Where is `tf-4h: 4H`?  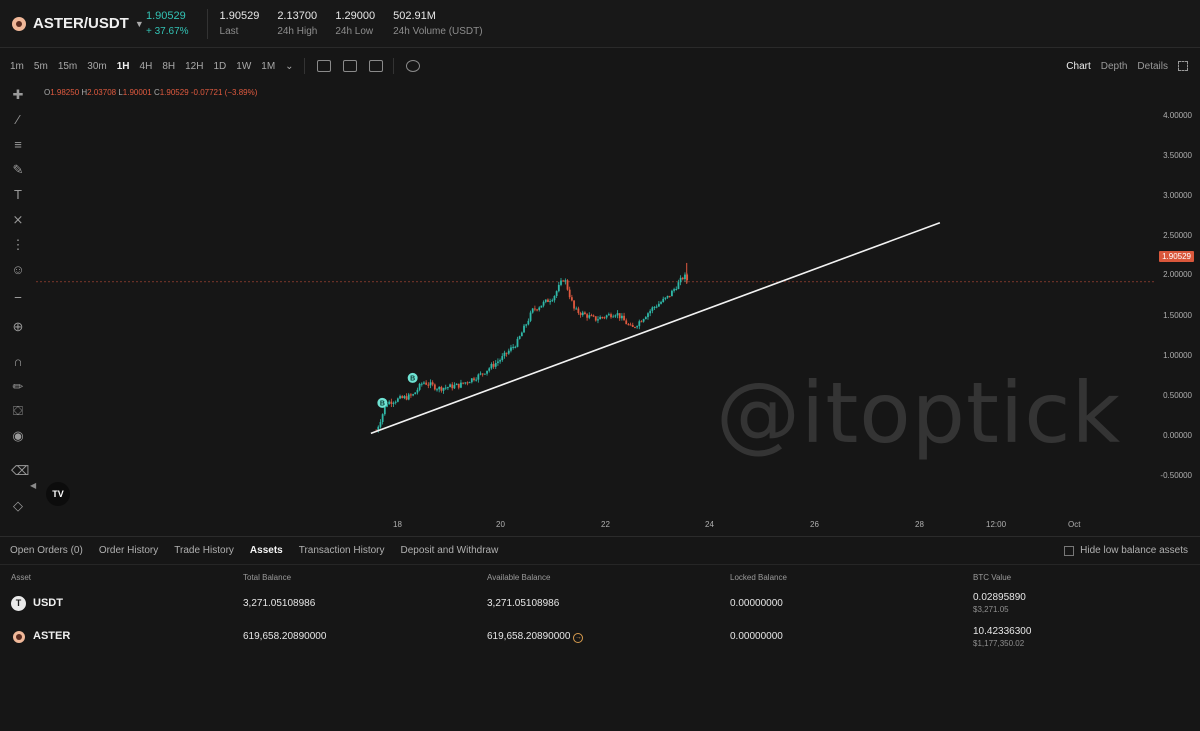
tf-4h: 4H is located at coordinates (146, 66).